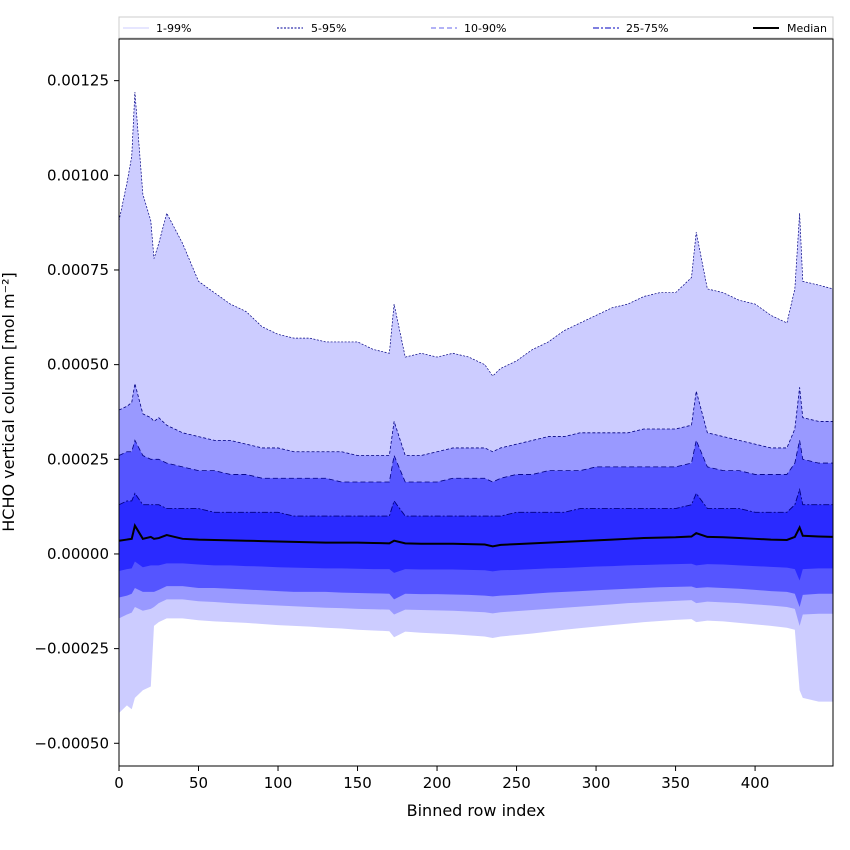 This screenshot has width=850, height=850. I want to click on x-tick-label: 350, so click(675, 783).